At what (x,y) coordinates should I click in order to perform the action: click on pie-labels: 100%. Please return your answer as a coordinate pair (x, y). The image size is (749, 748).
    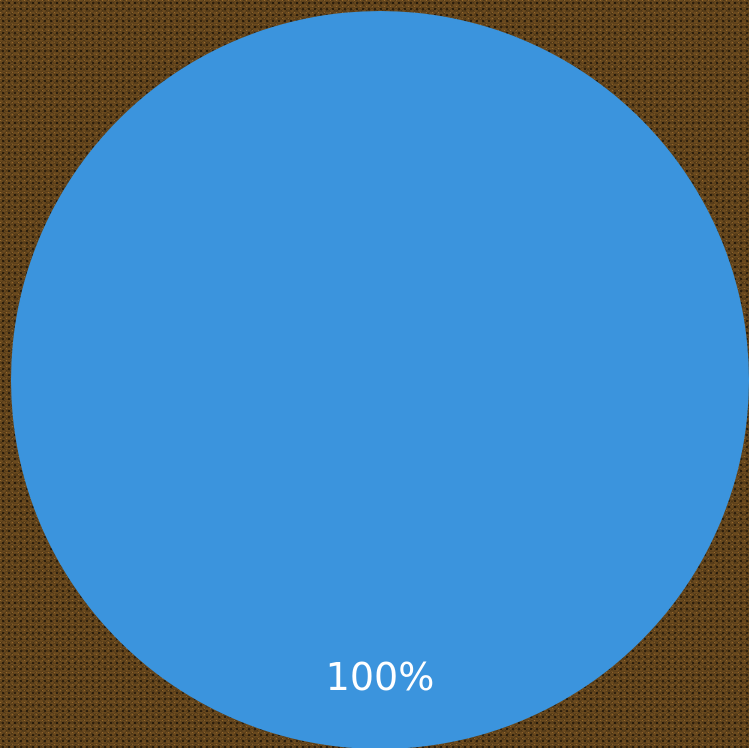
    Looking at the image, I should click on (380, 677).